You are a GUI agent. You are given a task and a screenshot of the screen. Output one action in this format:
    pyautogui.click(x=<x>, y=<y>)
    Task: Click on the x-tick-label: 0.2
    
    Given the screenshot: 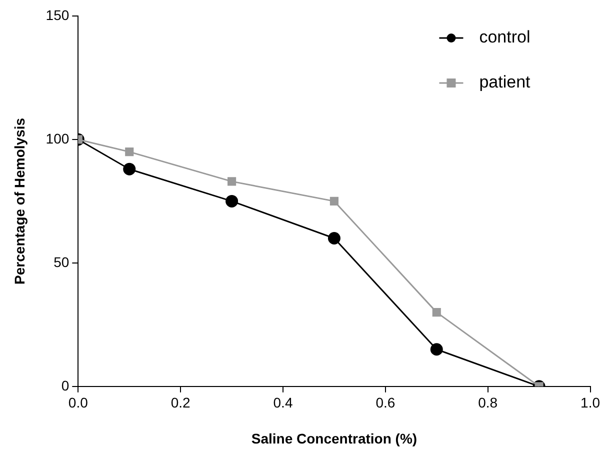 What is the action you would take?
    pyautogui.click(x=180, y=402)
    